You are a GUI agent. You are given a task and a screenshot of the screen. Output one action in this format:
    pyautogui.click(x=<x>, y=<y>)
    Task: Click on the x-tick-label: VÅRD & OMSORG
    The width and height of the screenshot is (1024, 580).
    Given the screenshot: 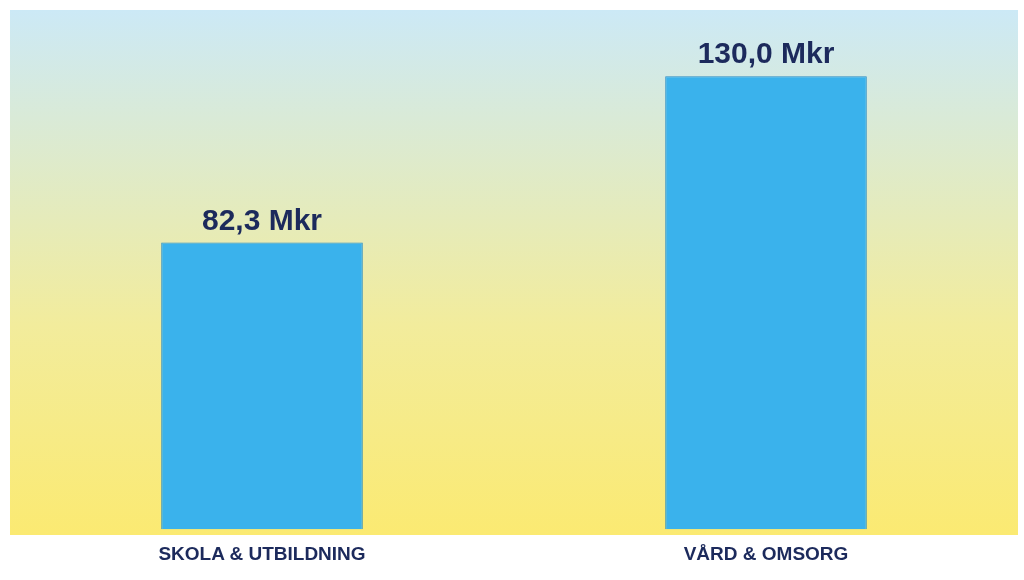 What is the action you would take?
    pyautogui.click(x=766, y=553)
    